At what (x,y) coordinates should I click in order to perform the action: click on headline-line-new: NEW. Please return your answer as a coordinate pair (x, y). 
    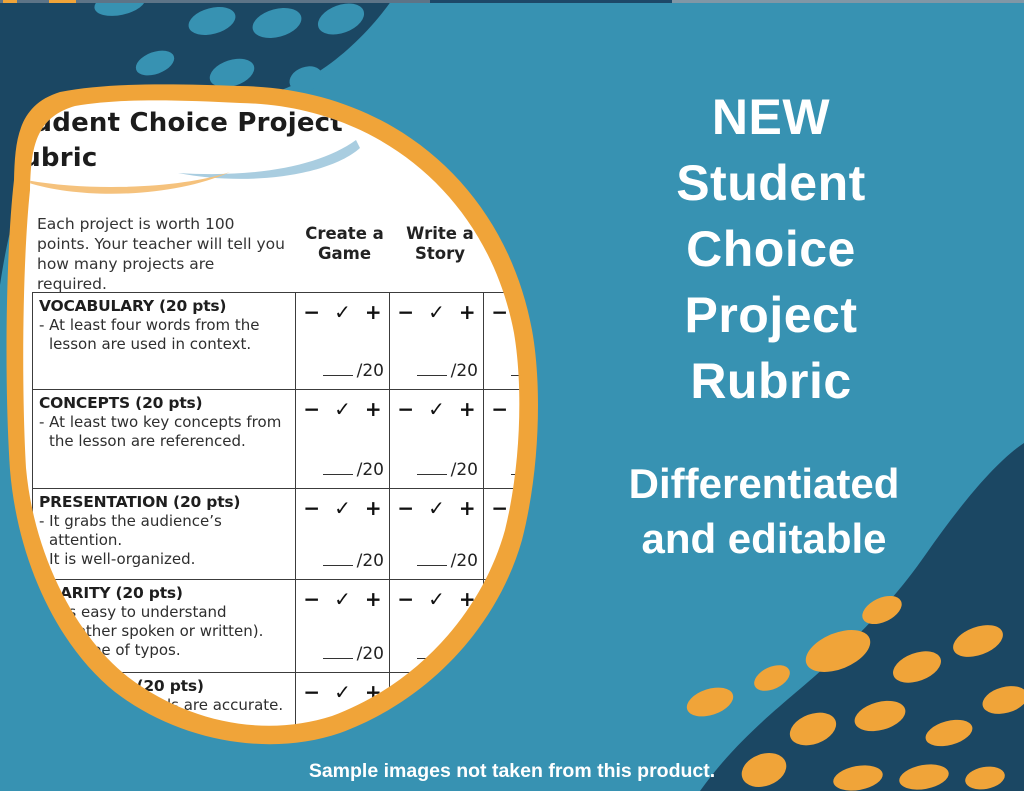
    Looking at the image, I should click on (771, 117).